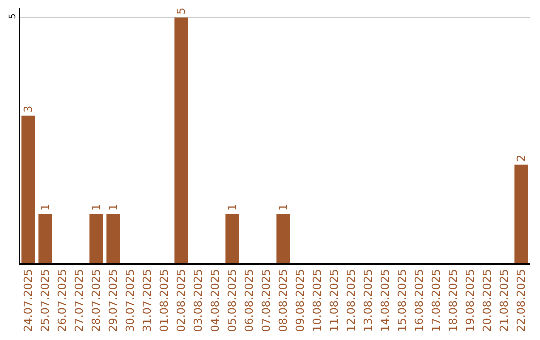  I want to click on x-tick-label: 02.08.2025, so click(181, 300).